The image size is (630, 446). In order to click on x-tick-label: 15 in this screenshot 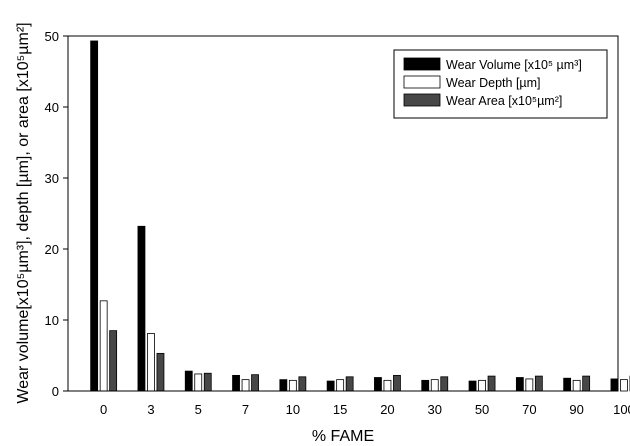, I will do `click(340, 409)`.